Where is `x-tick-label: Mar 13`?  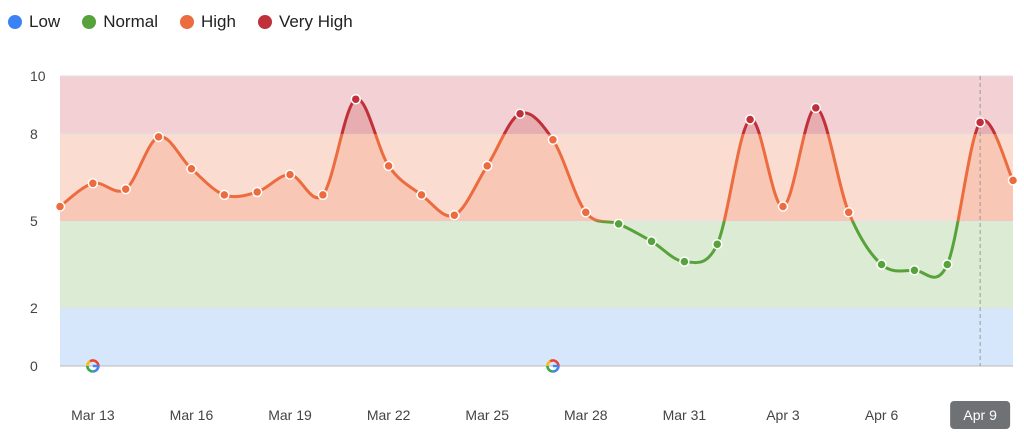 x-tick-label: Mar 13 is located at coordinates (93, 415).